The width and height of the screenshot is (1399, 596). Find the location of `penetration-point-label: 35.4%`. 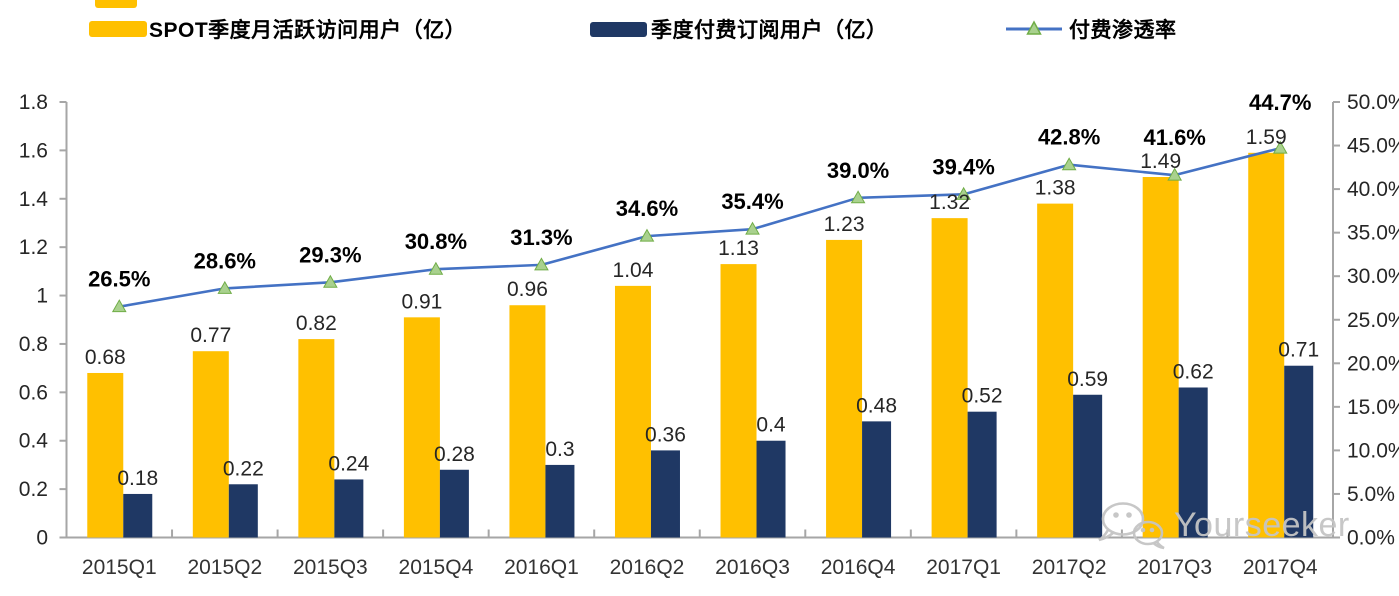

penetration-point-label: 35.4% is located at coordinates (752, 201).